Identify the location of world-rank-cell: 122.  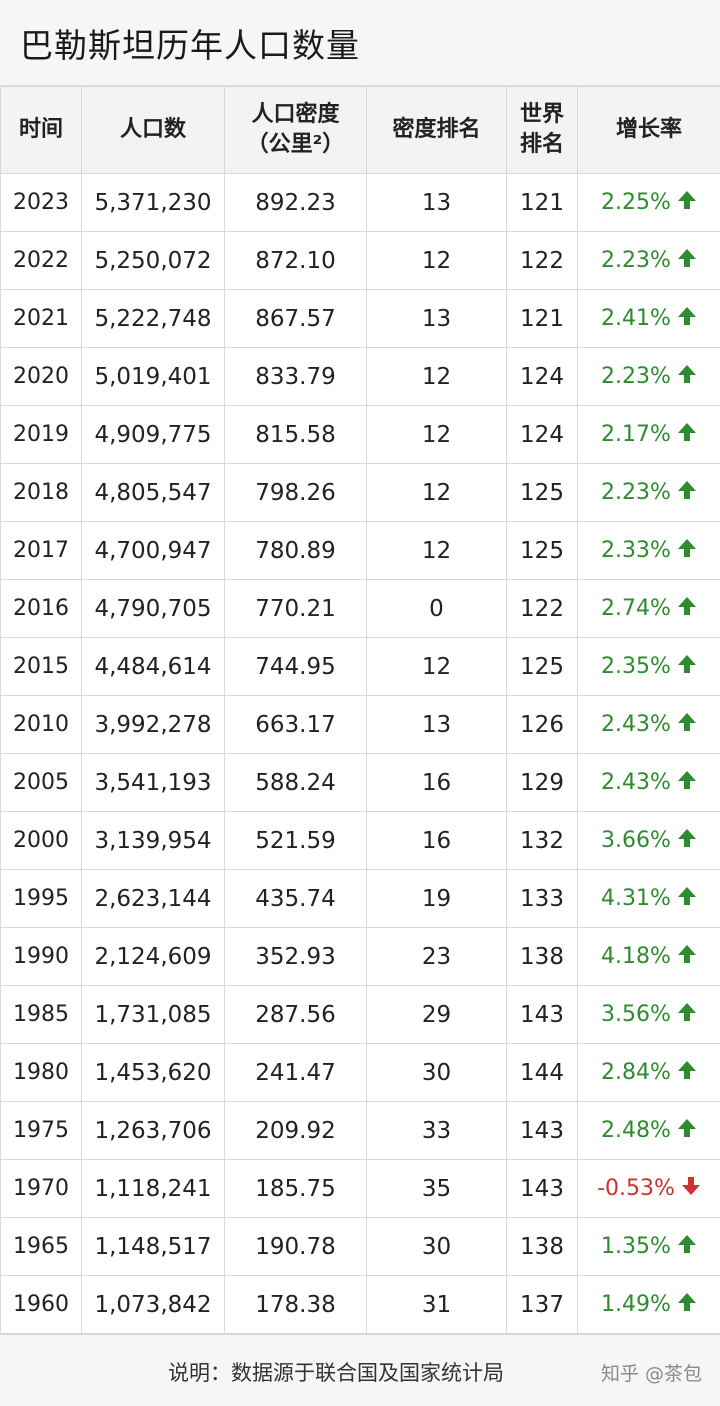
(542, 609).